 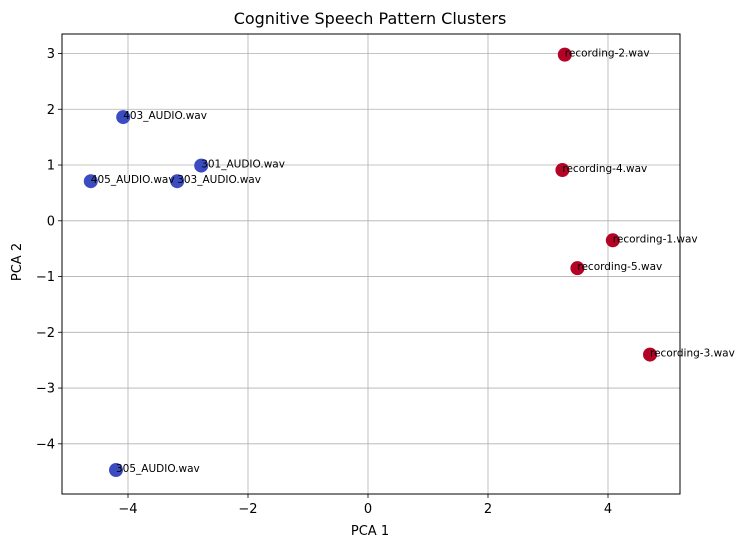 I want to click on point-label: 301_AUDIO.wav, so click(x=243, y=165).